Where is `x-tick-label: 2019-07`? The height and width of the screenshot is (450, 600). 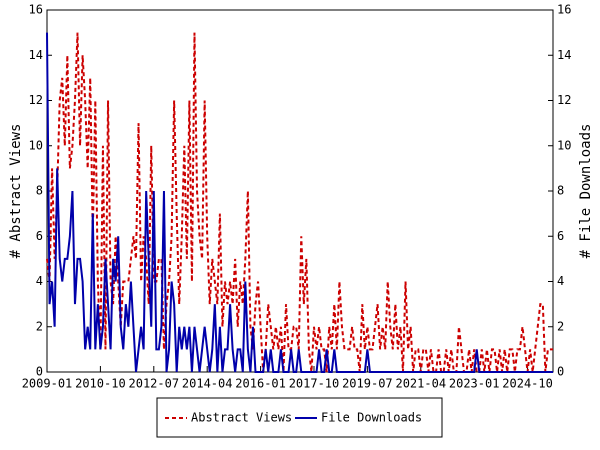 x-tick-label: 2019-07 is located at coordinates (367, 384).